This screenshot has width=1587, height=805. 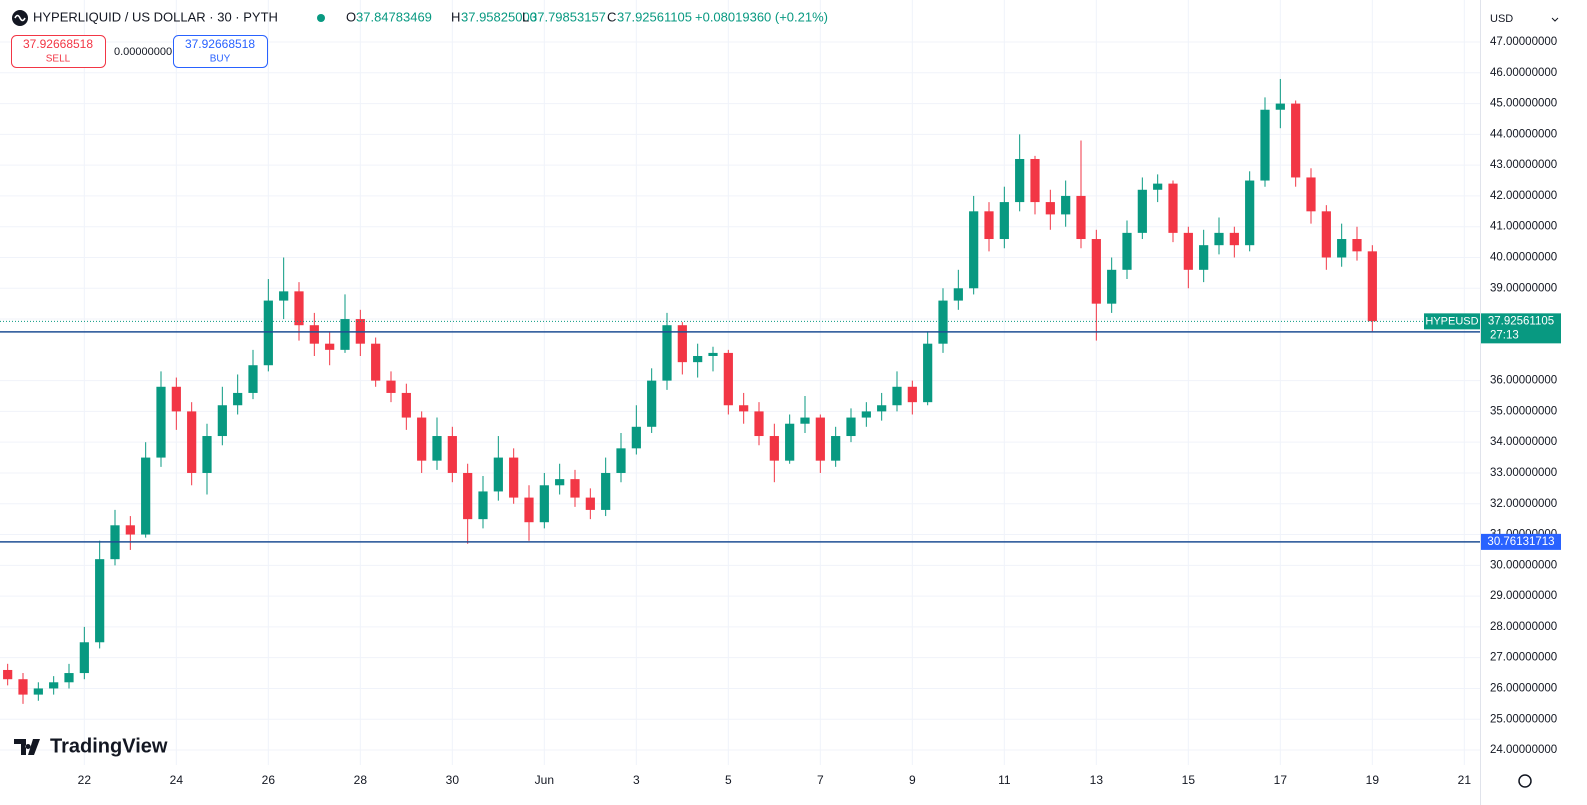 I want to click on symbol-tag: HYPEUSD, so click(x=1451, y=321).